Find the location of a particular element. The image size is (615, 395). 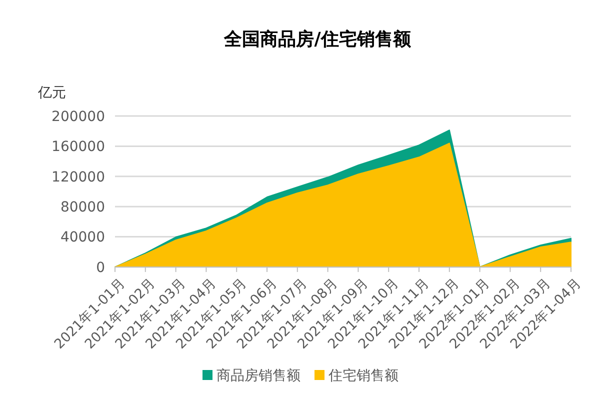

y-tick-label: 120000 is located at coordinates (78, 177).